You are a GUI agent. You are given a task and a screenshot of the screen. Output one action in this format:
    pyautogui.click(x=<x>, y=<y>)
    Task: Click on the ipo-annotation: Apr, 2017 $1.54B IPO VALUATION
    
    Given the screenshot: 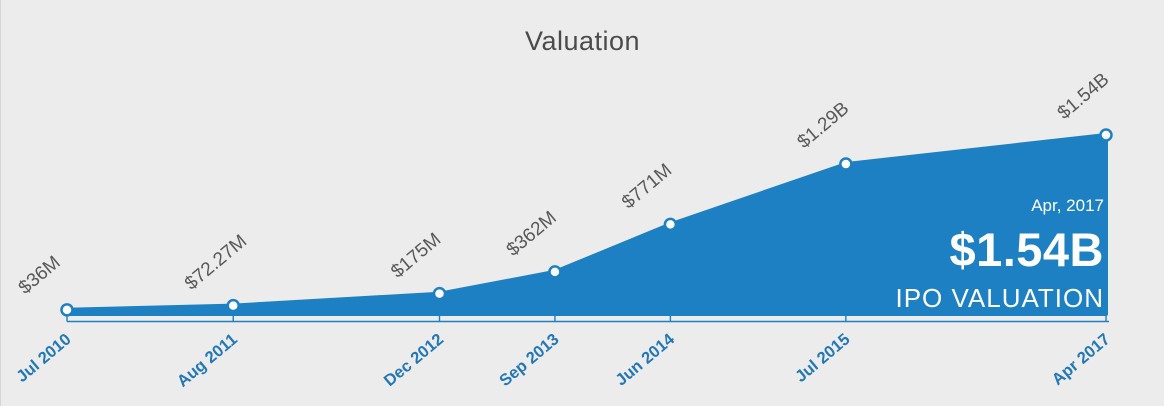 What is the action you would take?
    pyautogui.click(x=999, y=254)
    